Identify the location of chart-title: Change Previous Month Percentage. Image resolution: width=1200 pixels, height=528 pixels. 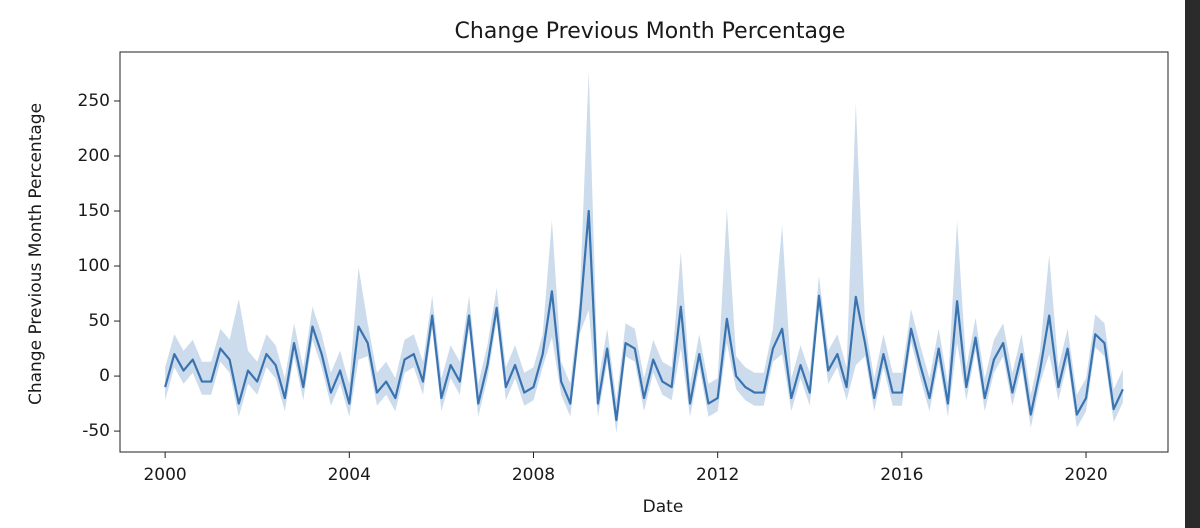
(650, 31).